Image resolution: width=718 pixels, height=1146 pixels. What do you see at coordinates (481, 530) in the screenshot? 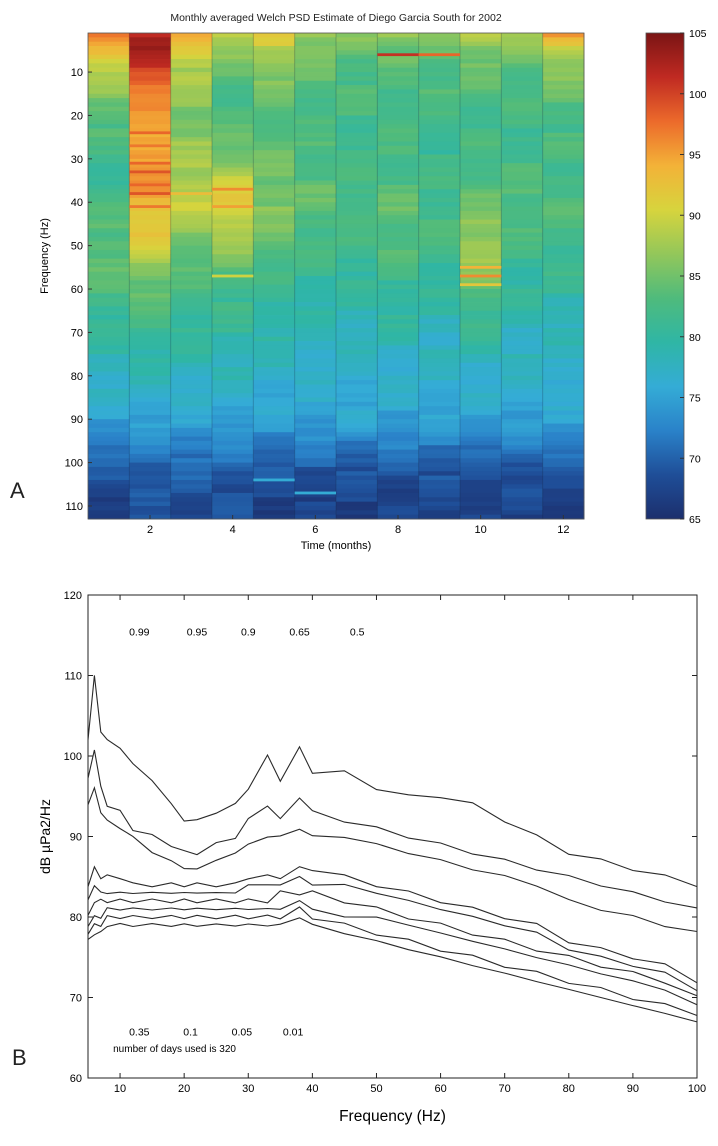
I see `x-tick-label: 10` at bounding box center [481, 530].